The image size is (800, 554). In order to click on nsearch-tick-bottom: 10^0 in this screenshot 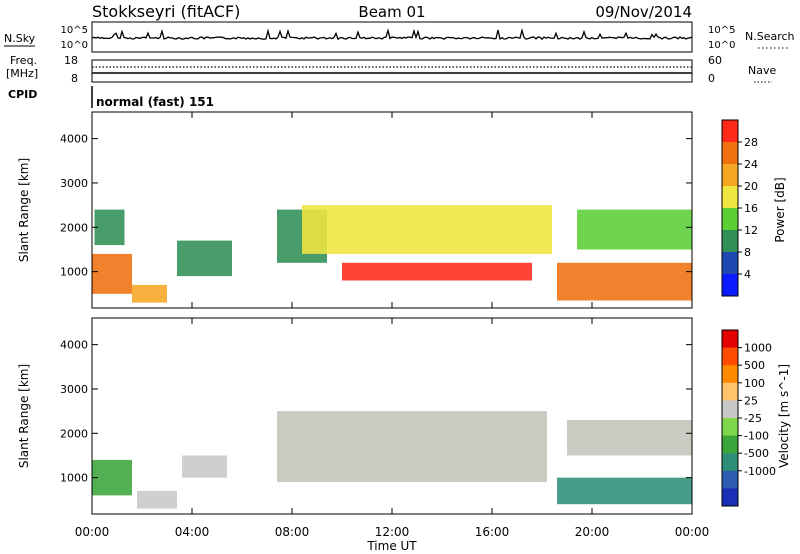, I will do `click(721, 45)`.